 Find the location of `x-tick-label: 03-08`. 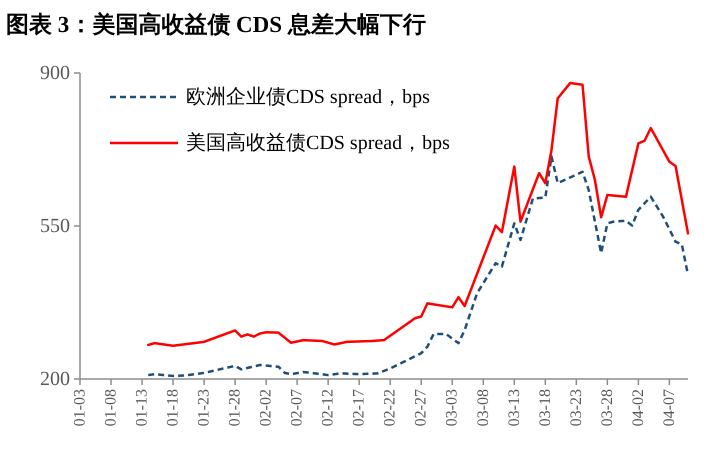

x-tick-label: 03-08 is located at coordinates (483, 407).